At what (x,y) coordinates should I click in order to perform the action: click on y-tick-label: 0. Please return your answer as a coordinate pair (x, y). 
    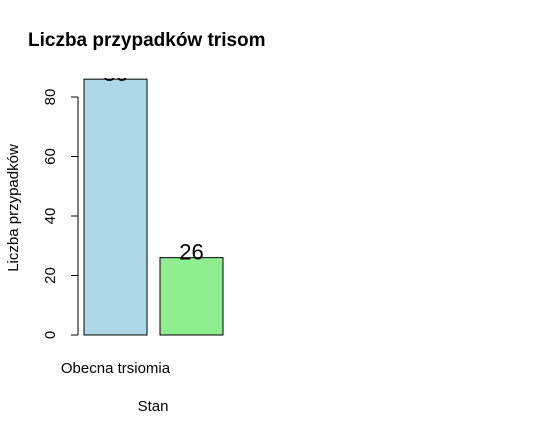
    Looking at the image, I should click on (50, 335).